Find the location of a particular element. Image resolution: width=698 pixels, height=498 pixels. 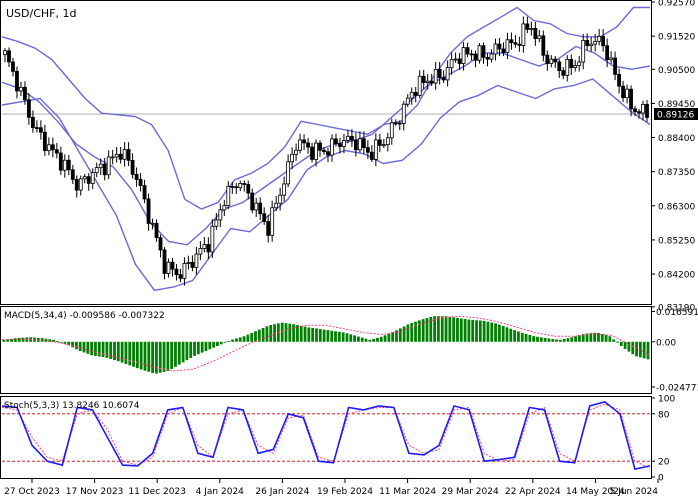

x-tick-label: 5 Jun 2024 is located at coordinates (634, 492).